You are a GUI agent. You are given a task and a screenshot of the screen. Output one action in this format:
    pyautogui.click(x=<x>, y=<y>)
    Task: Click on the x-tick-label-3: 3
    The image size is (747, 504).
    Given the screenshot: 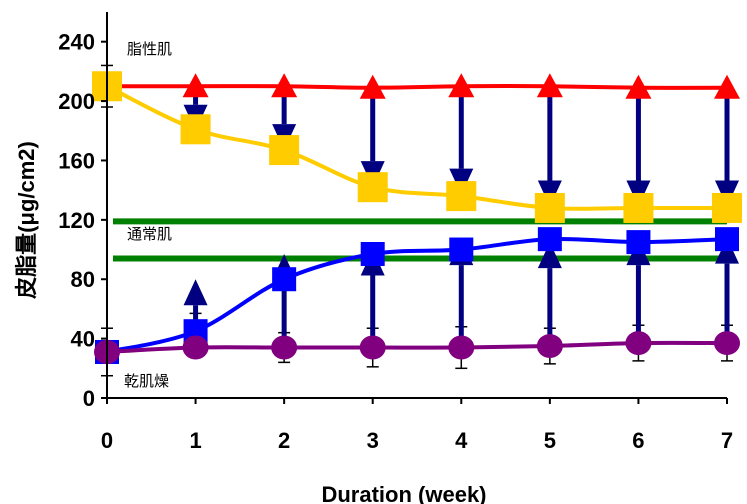 What is the action you would take?
    pyautogui.click(x=373, y=440)
    